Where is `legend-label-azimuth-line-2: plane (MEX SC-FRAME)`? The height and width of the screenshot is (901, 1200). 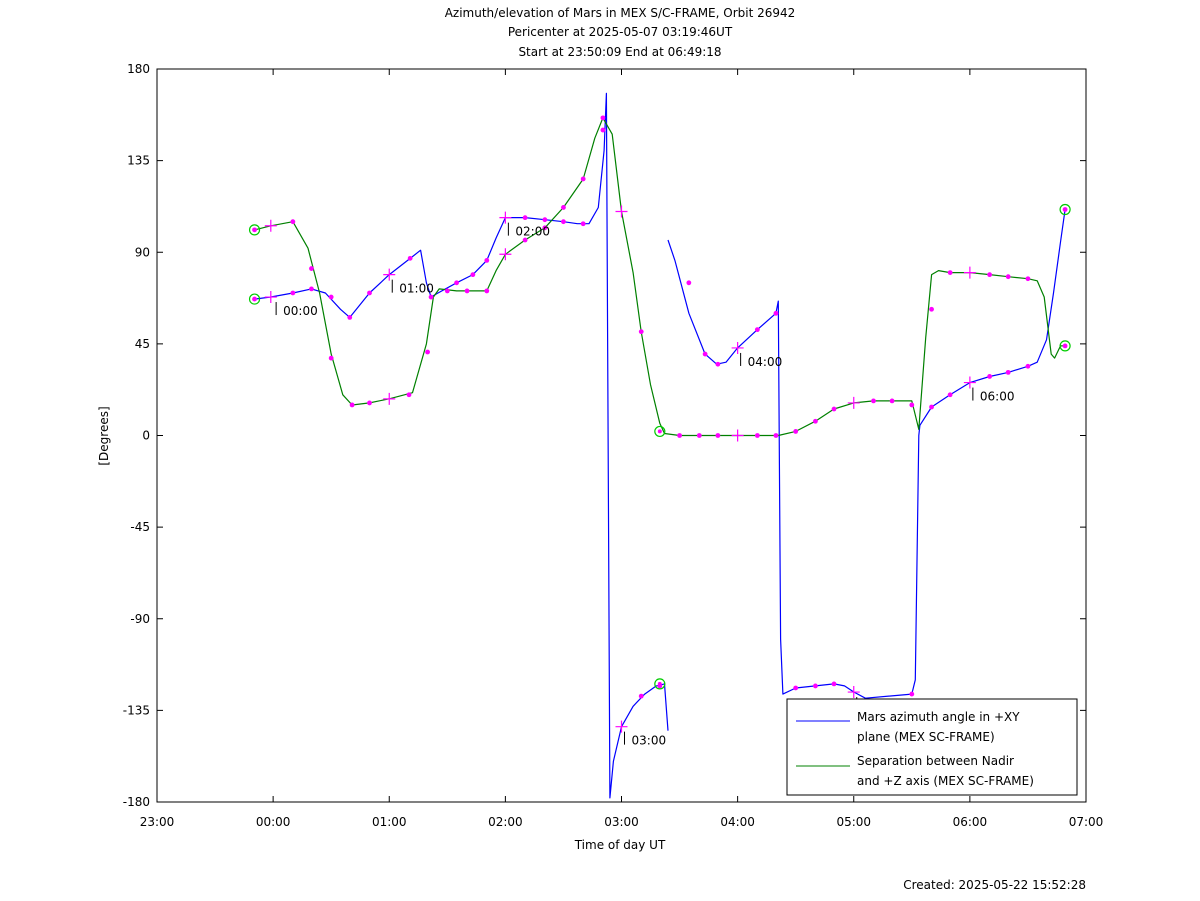
legend-label-azimuth-line-2: plane (MEX SC-FRAME) is located at coordinates (926, 737).